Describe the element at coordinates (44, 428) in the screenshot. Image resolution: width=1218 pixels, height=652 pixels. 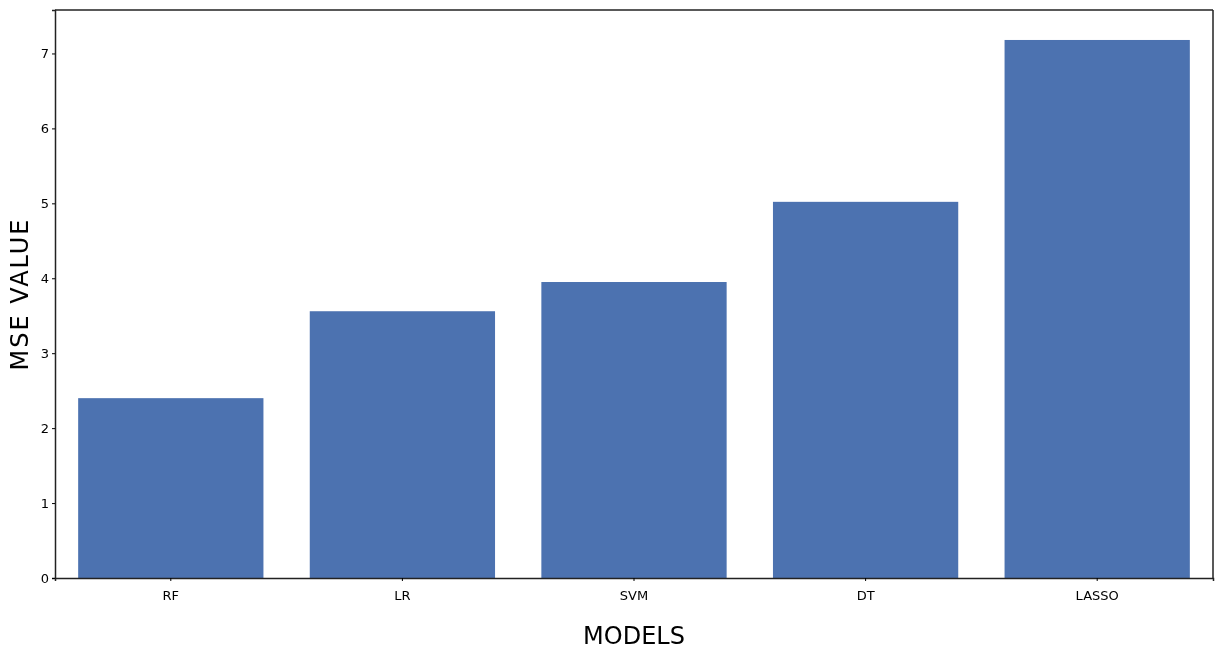
I see `y-tick-label: 2` at that location.